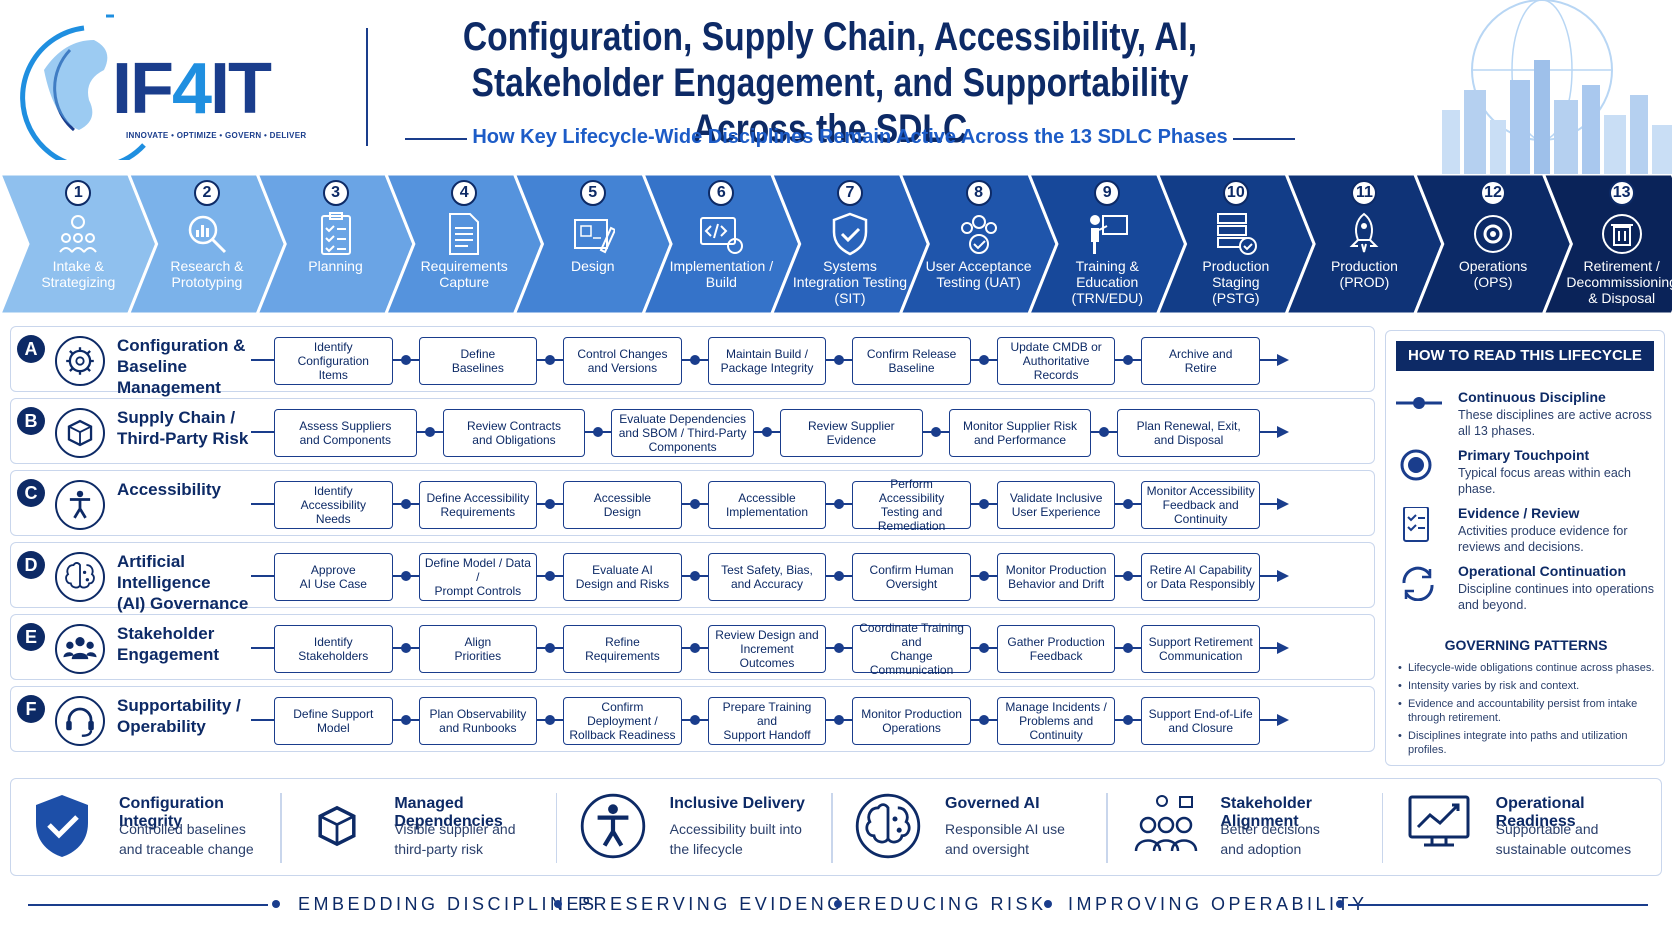 The height and width of the screenshot is (941, 1672). What do you see at coordinates (1056, 505) in the screenshot?
I see `touchpoint-box: Validate Inclusive User Experience` at bounding box center [1056, 505].